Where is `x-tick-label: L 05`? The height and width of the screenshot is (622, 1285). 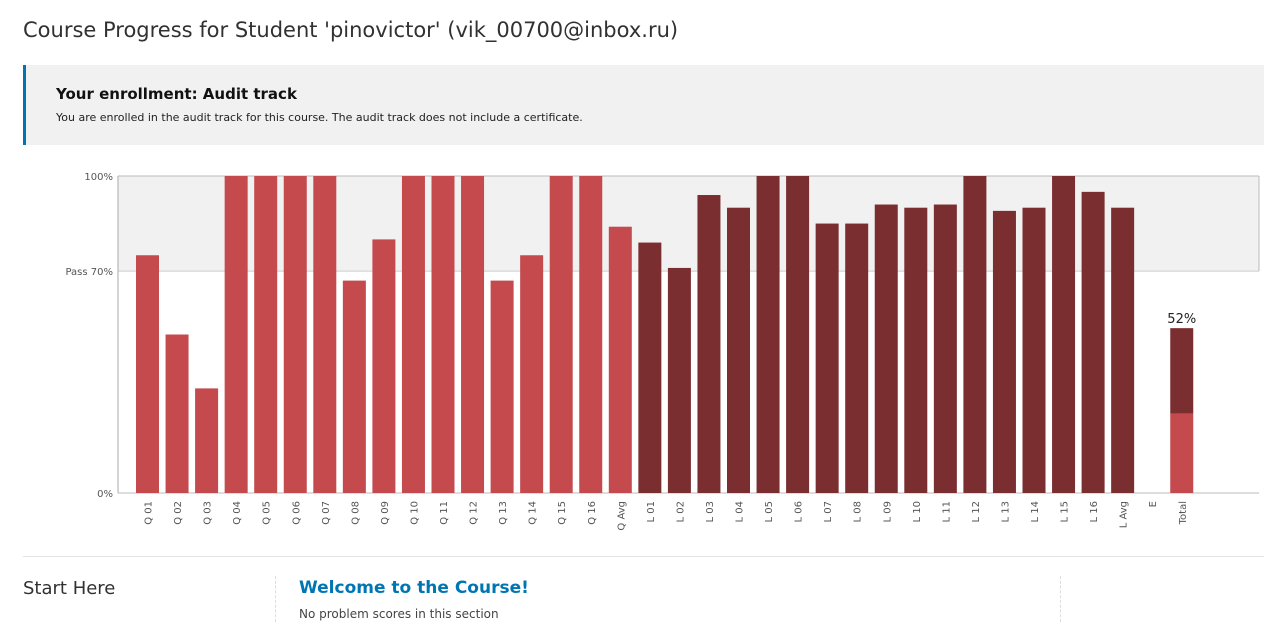
x-tick-label: L 05 is located at coordinates (769, 511).